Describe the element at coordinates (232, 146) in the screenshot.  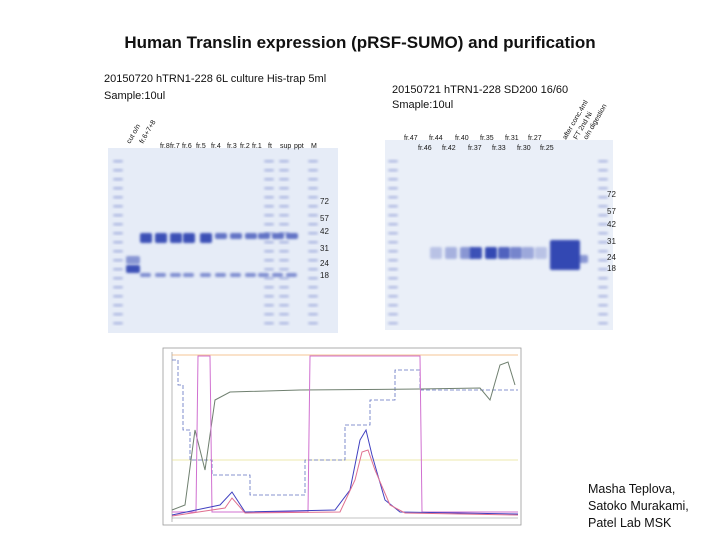
I see `lane-label: fr.3` at that location.